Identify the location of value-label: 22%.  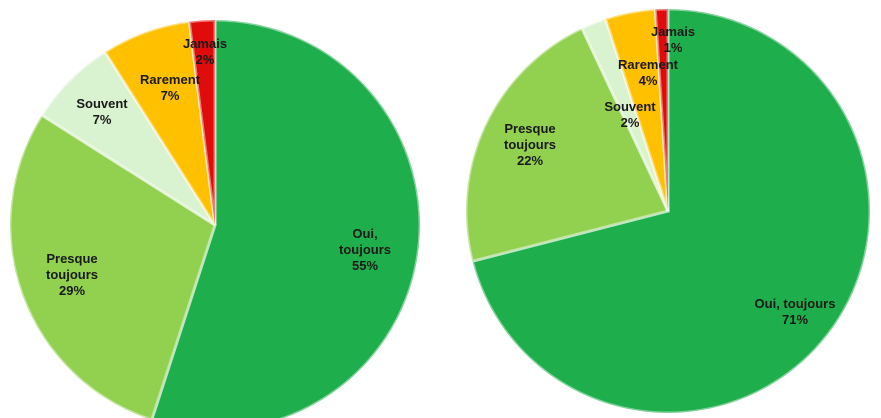
(530, 160).